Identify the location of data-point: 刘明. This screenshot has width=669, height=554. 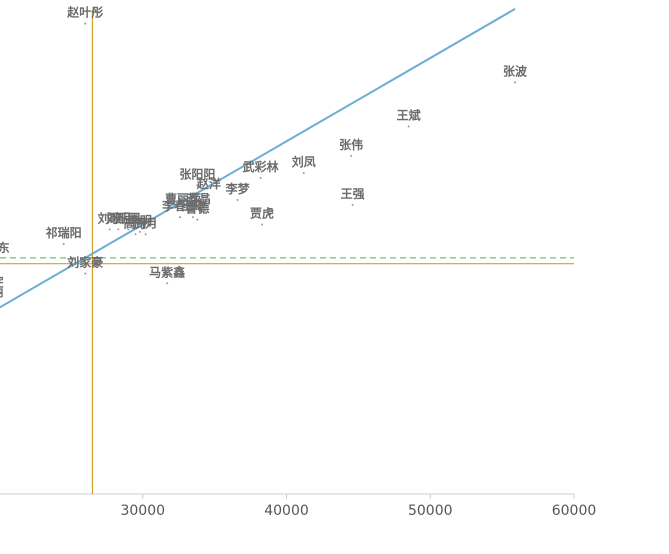
(118, 220).